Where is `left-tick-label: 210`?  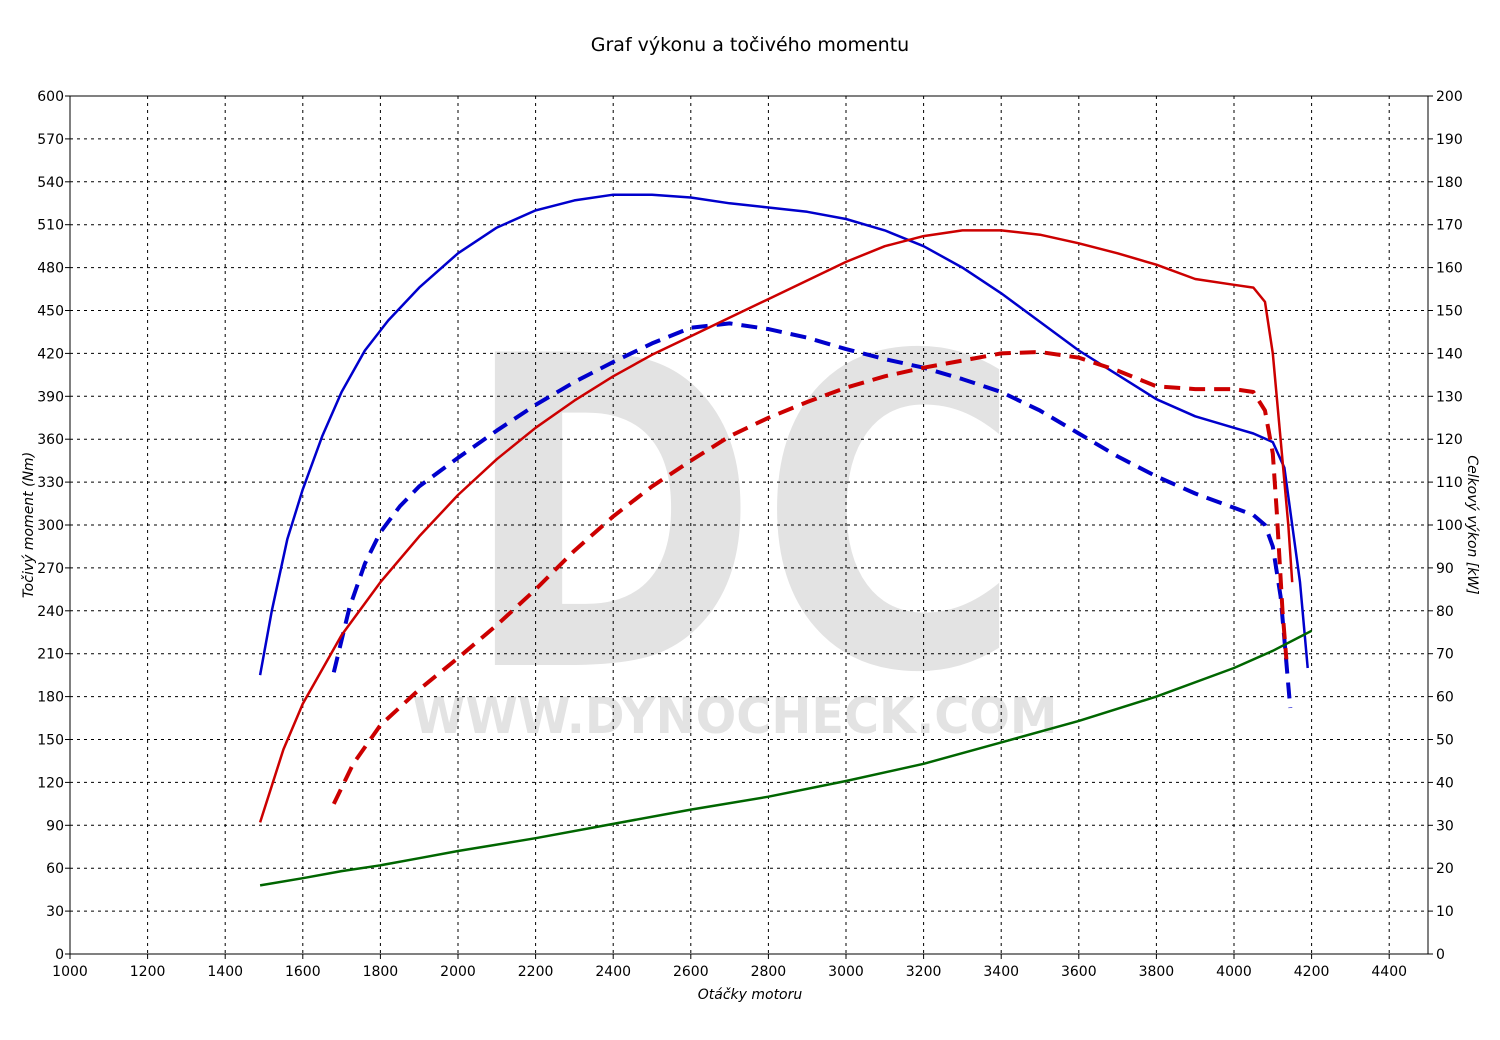 left-tick-label: 210 is located at coordinates (50, 655).